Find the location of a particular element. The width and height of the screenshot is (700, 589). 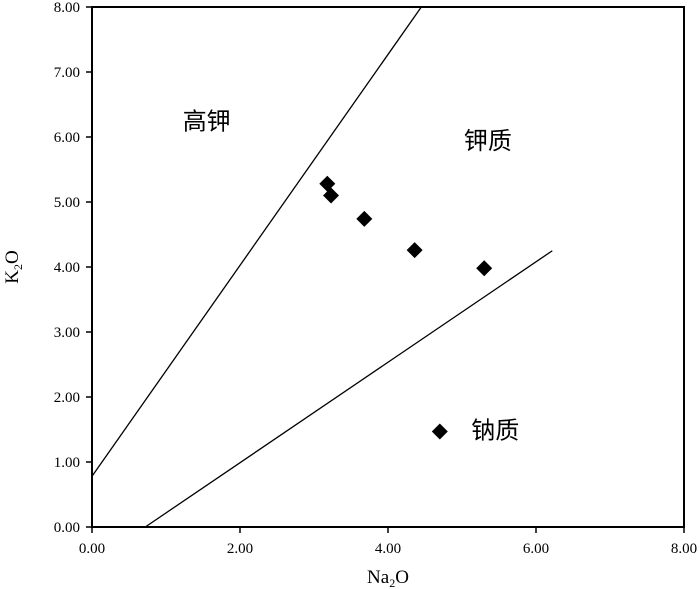

x-tick-label: 8.00 is located at coordinates (684, 549).